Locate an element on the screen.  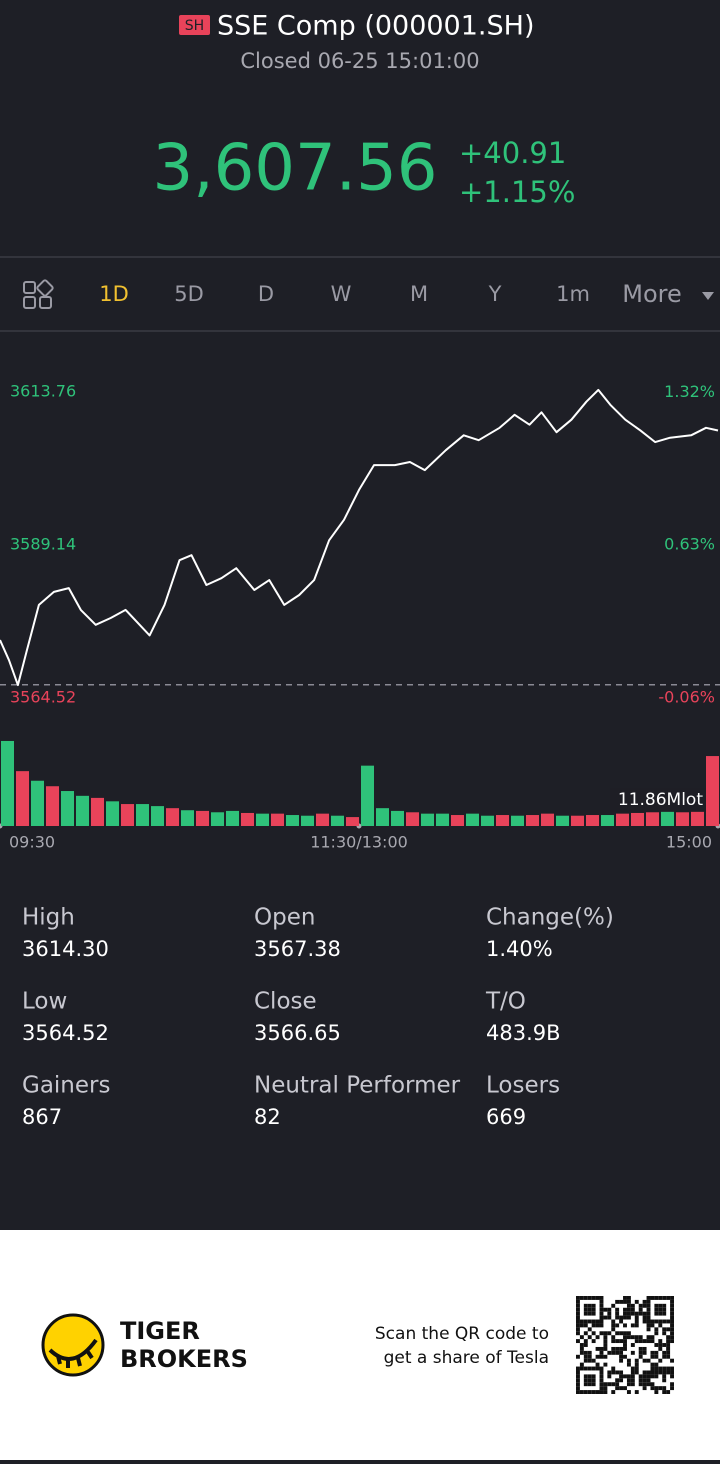
tab: 1m is located at coordinates (573, 294).